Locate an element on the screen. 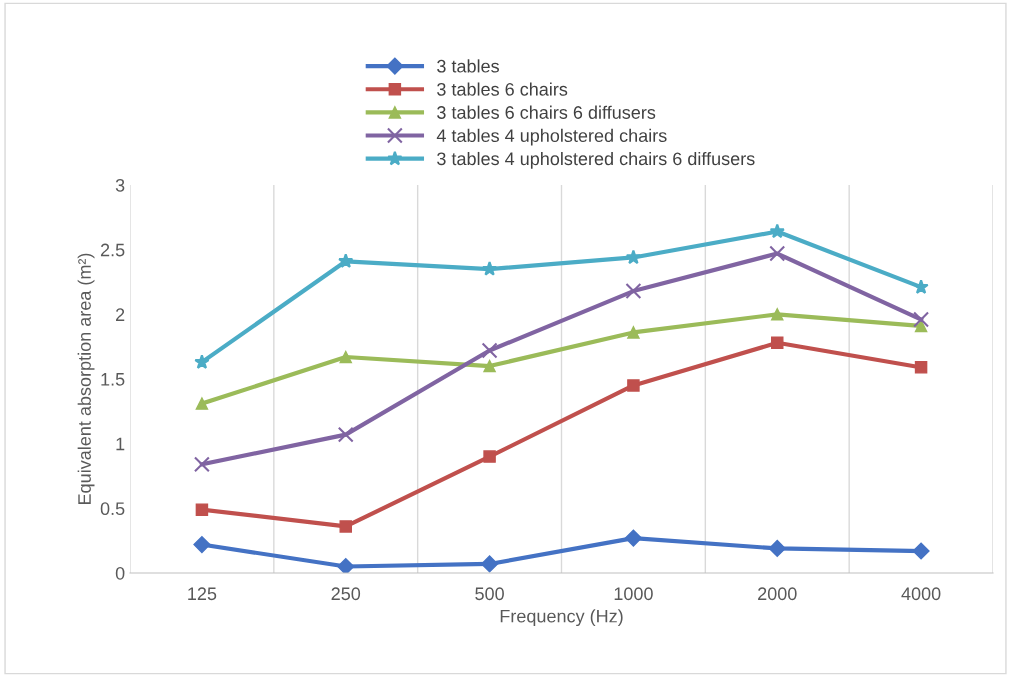 The width and height of the screenshot is (1011, 677). y-tick-label: 0 is located at coordinates (120, 573).